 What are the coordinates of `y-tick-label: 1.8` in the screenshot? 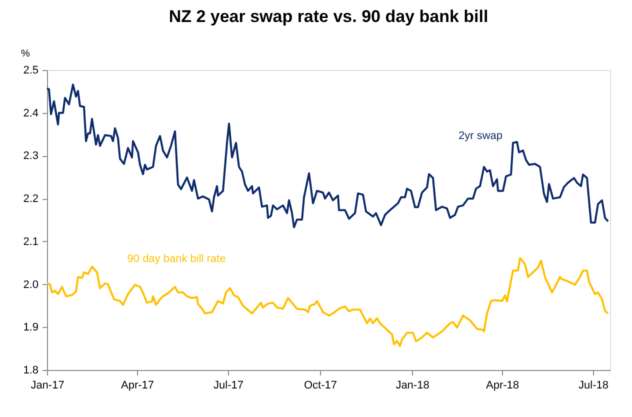 It's located at (30, 370).